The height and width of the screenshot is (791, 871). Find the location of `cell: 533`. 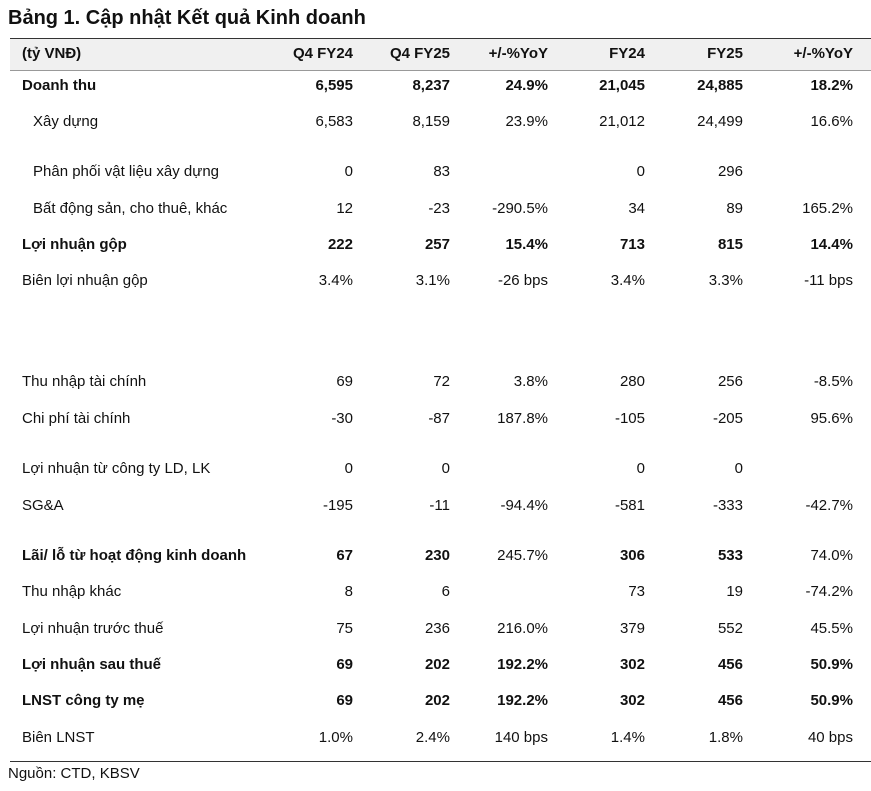

cell: 533 is located at coordinates (730, 555).